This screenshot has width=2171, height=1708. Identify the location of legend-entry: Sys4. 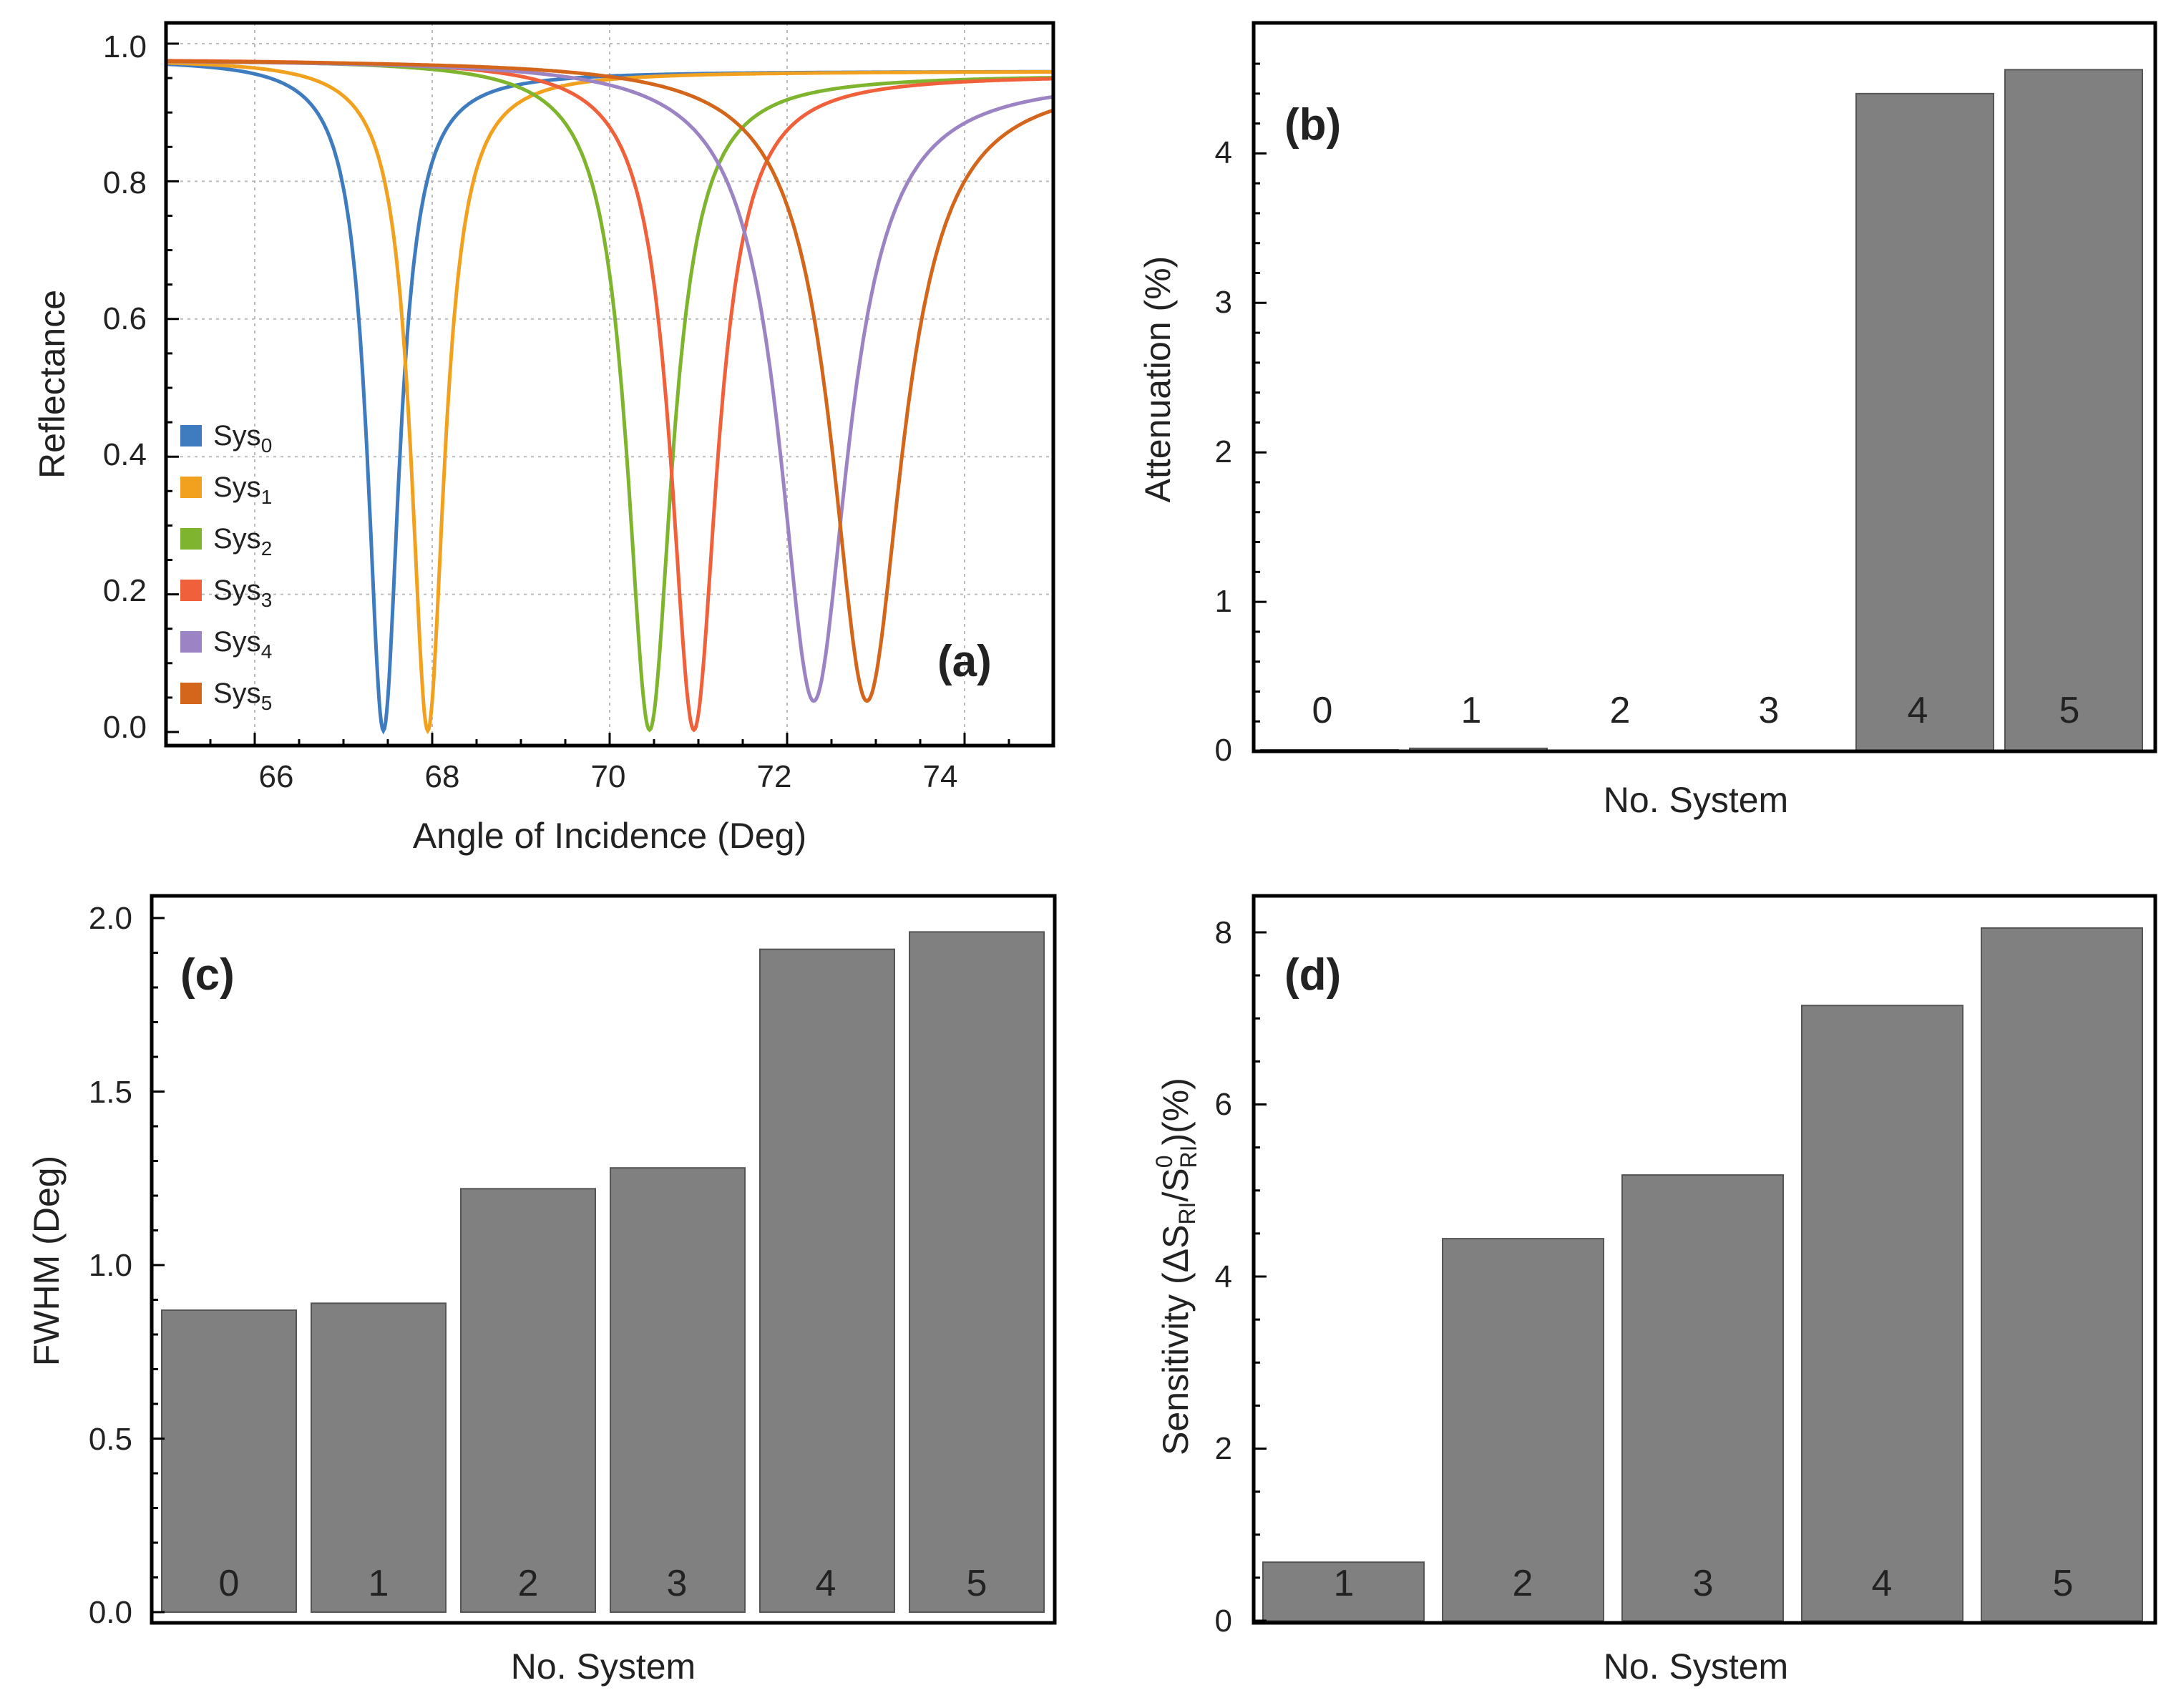
(226, 644).